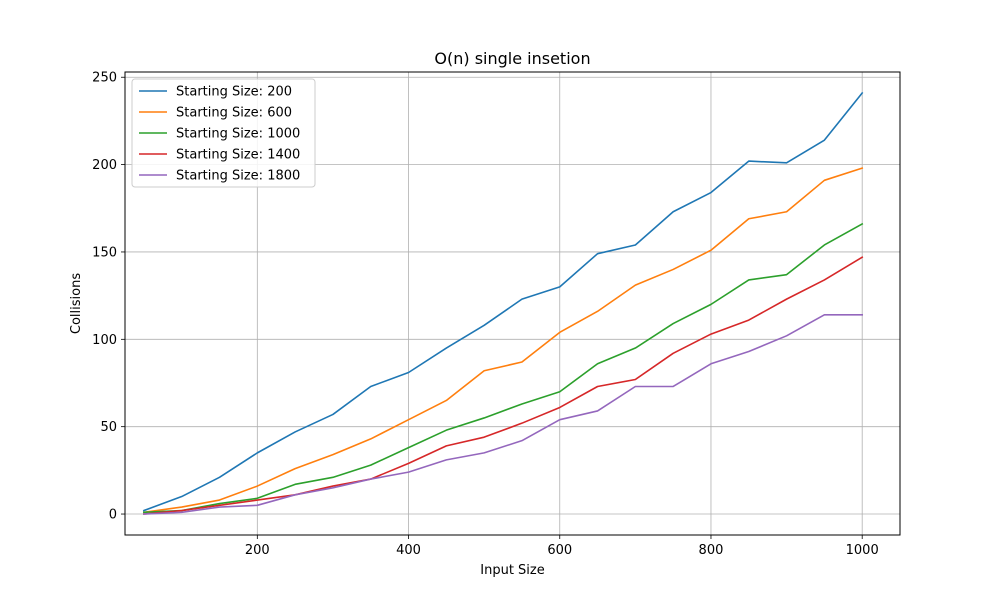 This screenshot has height=604, width=1000. Describe the element at coordinates (257, 550) in the screenshot. I see `x-tick-label: 200` at that location.